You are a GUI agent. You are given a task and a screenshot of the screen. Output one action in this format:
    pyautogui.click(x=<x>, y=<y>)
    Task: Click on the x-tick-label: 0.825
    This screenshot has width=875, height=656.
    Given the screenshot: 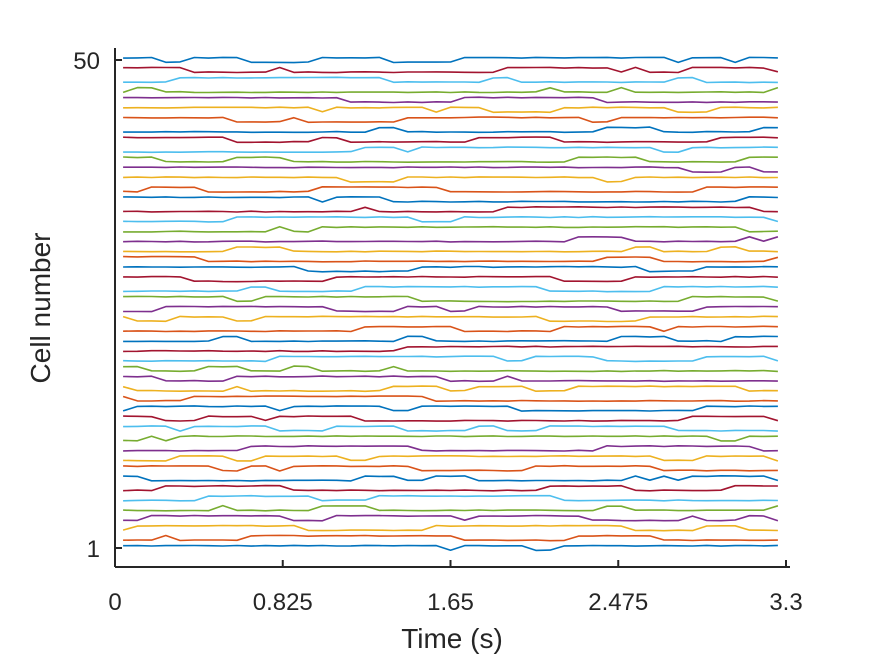 What is the action you would take?
    pyautogui.click(x=283, y=602)
    